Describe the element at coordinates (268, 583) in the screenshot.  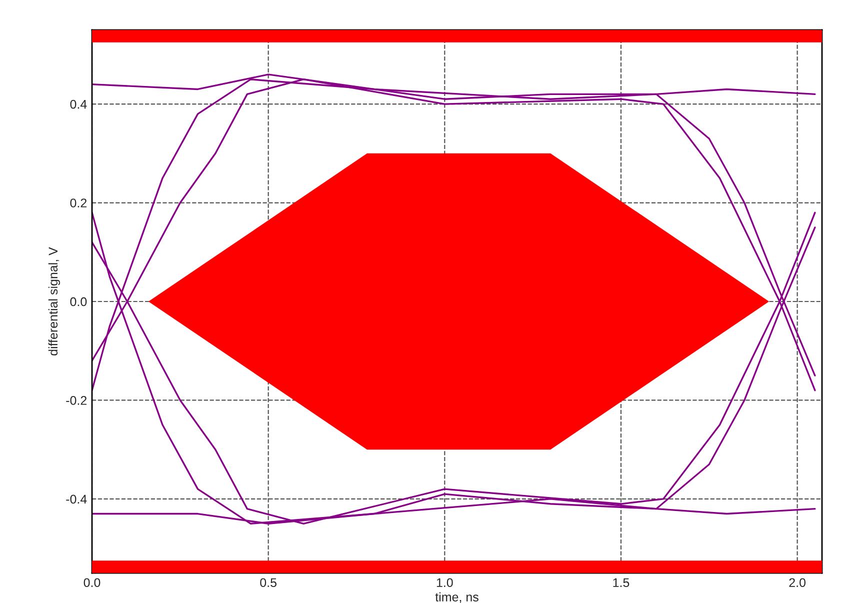
I see `x-tick-label: 0.5` at that location.